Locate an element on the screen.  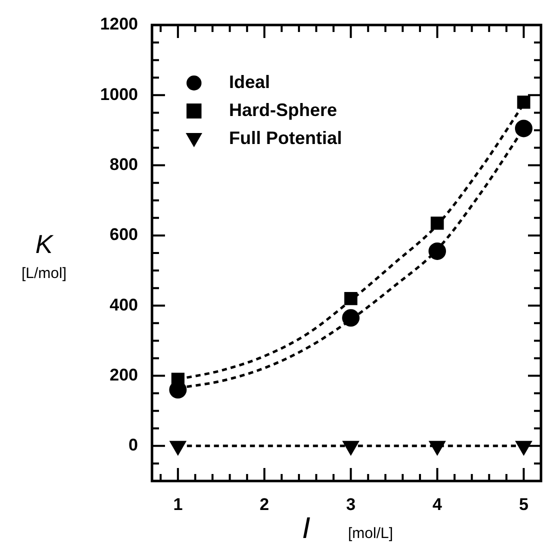
legend-label: Hard-Sphere is located at coordinates (283, 110).